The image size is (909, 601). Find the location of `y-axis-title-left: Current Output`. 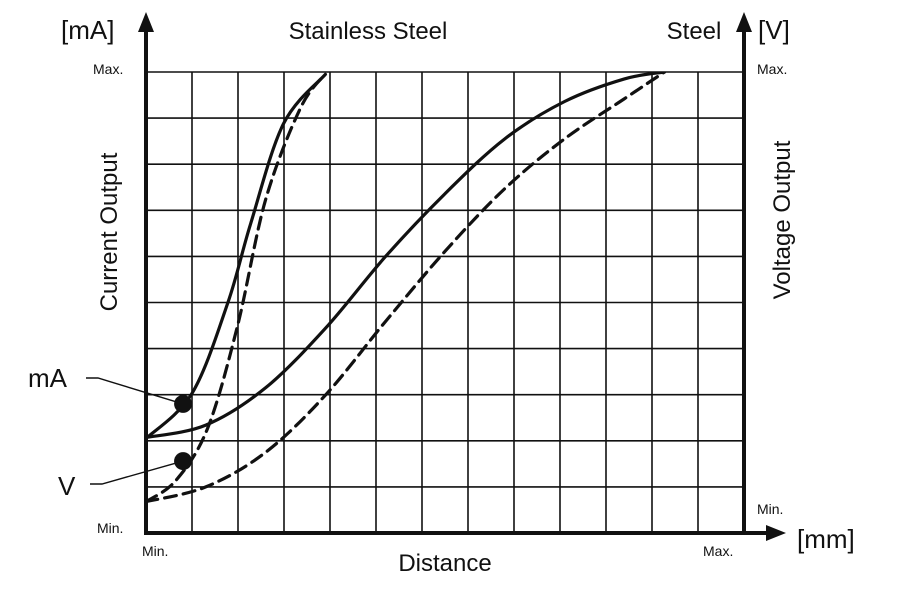

y-axis-title-left: Current Output is located at coordinates (109, 231).